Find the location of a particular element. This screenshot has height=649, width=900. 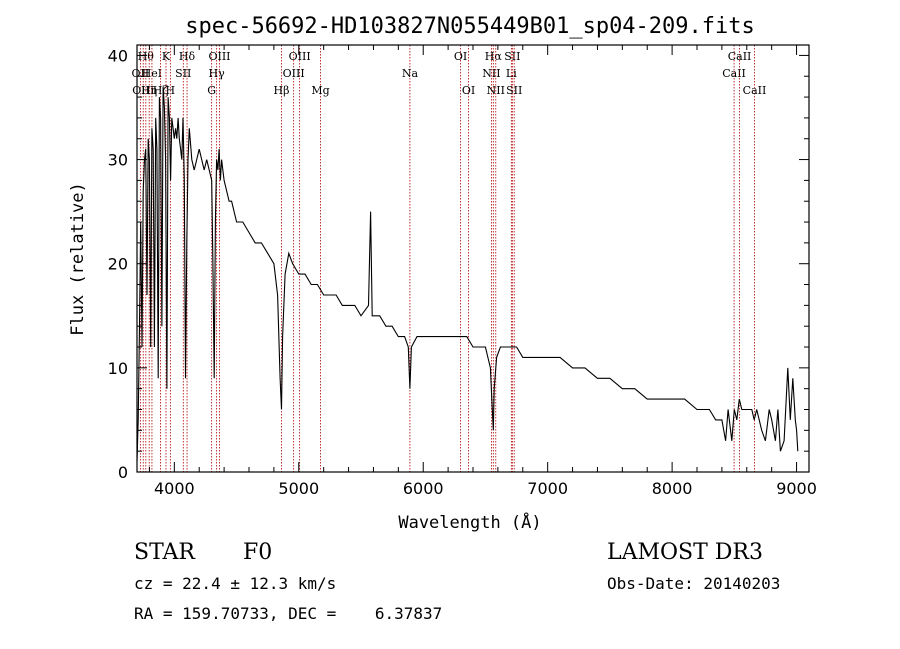

line-label-10: G is located at coordinates (211, 90).